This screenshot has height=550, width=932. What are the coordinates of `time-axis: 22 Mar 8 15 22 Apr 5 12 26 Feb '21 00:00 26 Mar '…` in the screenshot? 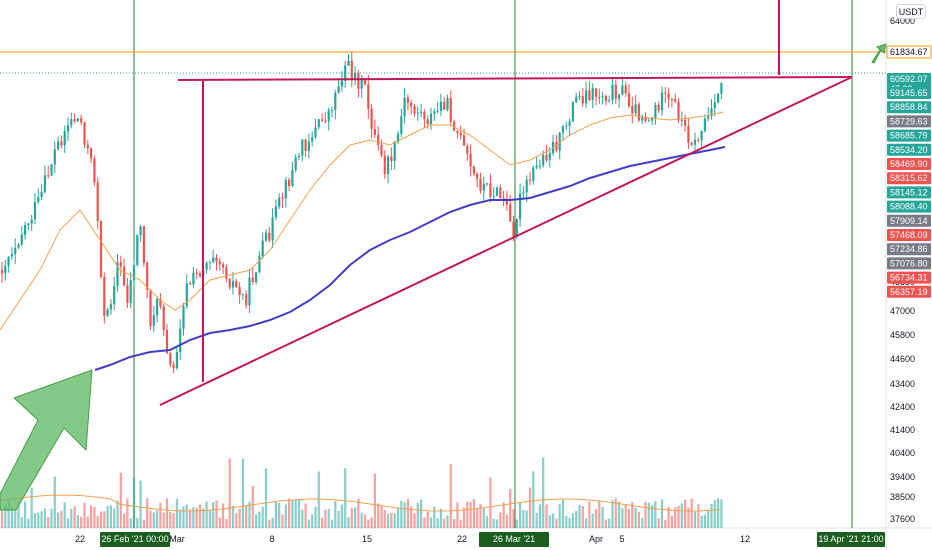 It's located at (480, 539).